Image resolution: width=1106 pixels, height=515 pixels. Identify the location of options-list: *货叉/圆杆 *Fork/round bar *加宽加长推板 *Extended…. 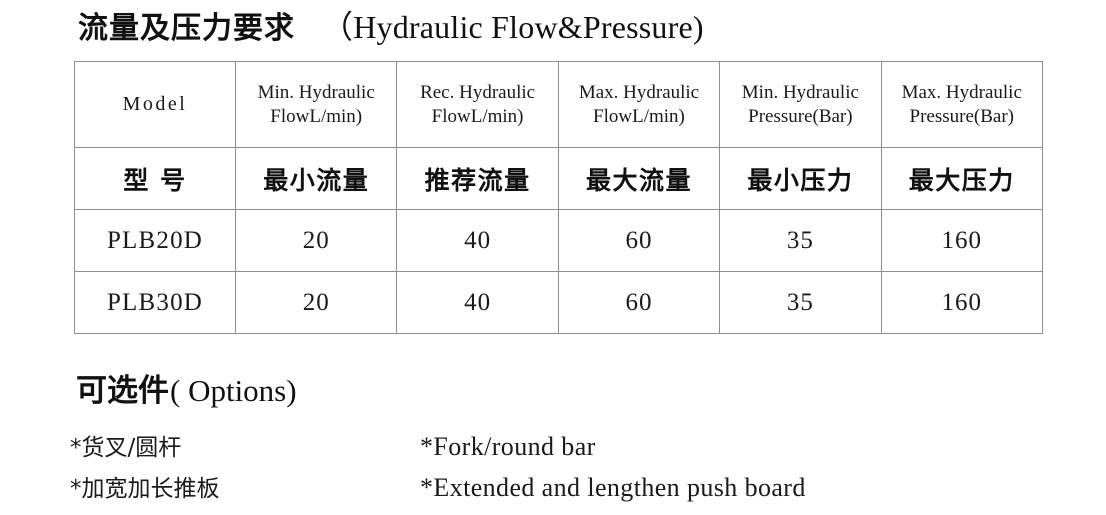
(570, 469).